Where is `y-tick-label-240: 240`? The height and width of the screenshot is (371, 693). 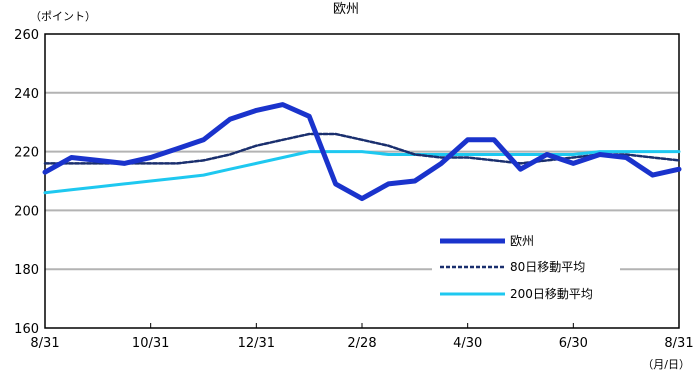 y-tick-label-240: 240 is located at coordinates (26, 94).